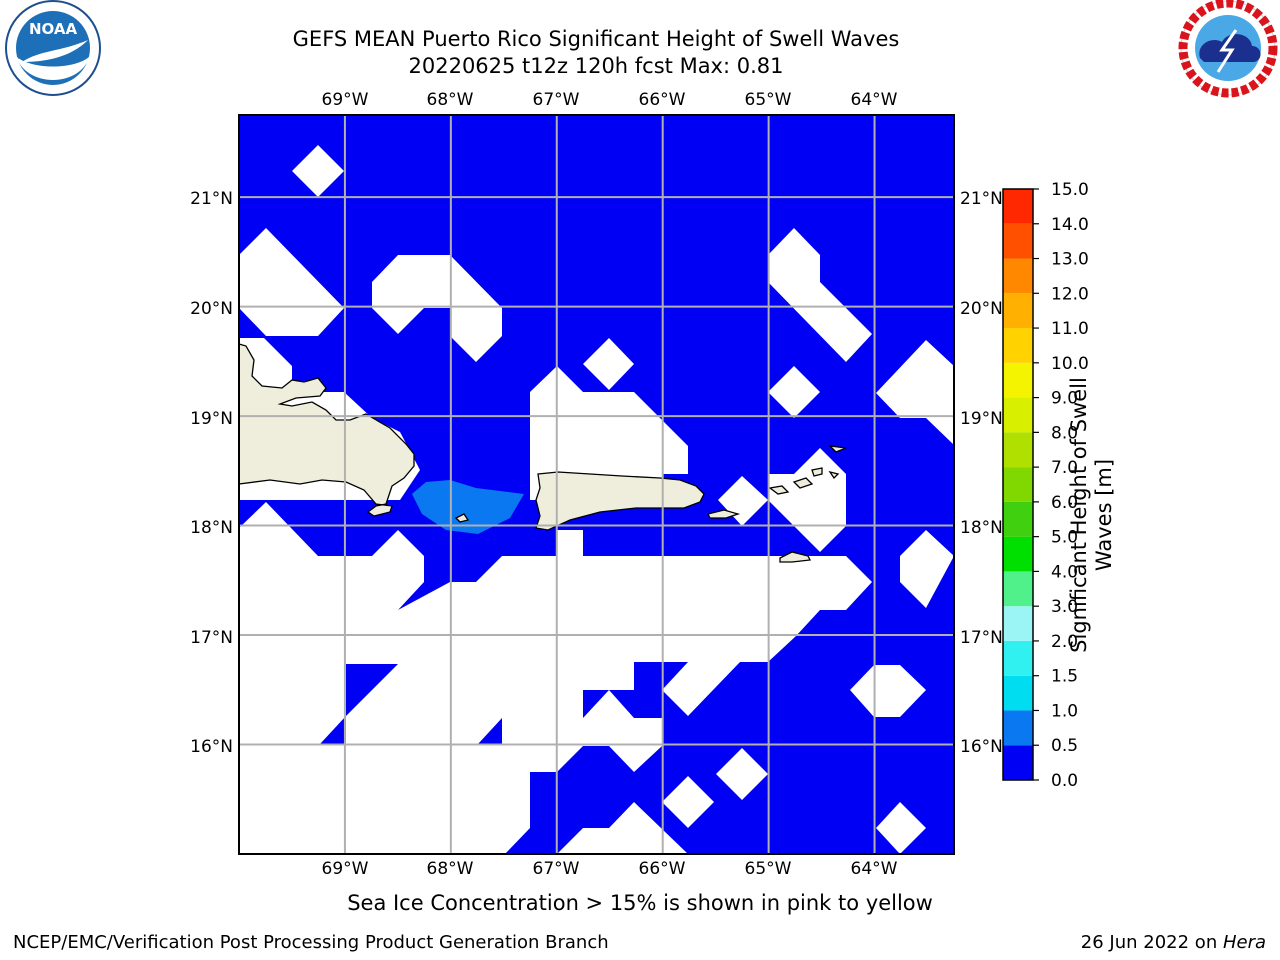 The width and height of the screenshot is (1280, 960). What do you see at coordinates (768, 100) in the screenshot?
I see `lon-label-top: 65°W` at bounding box center [768, 100].